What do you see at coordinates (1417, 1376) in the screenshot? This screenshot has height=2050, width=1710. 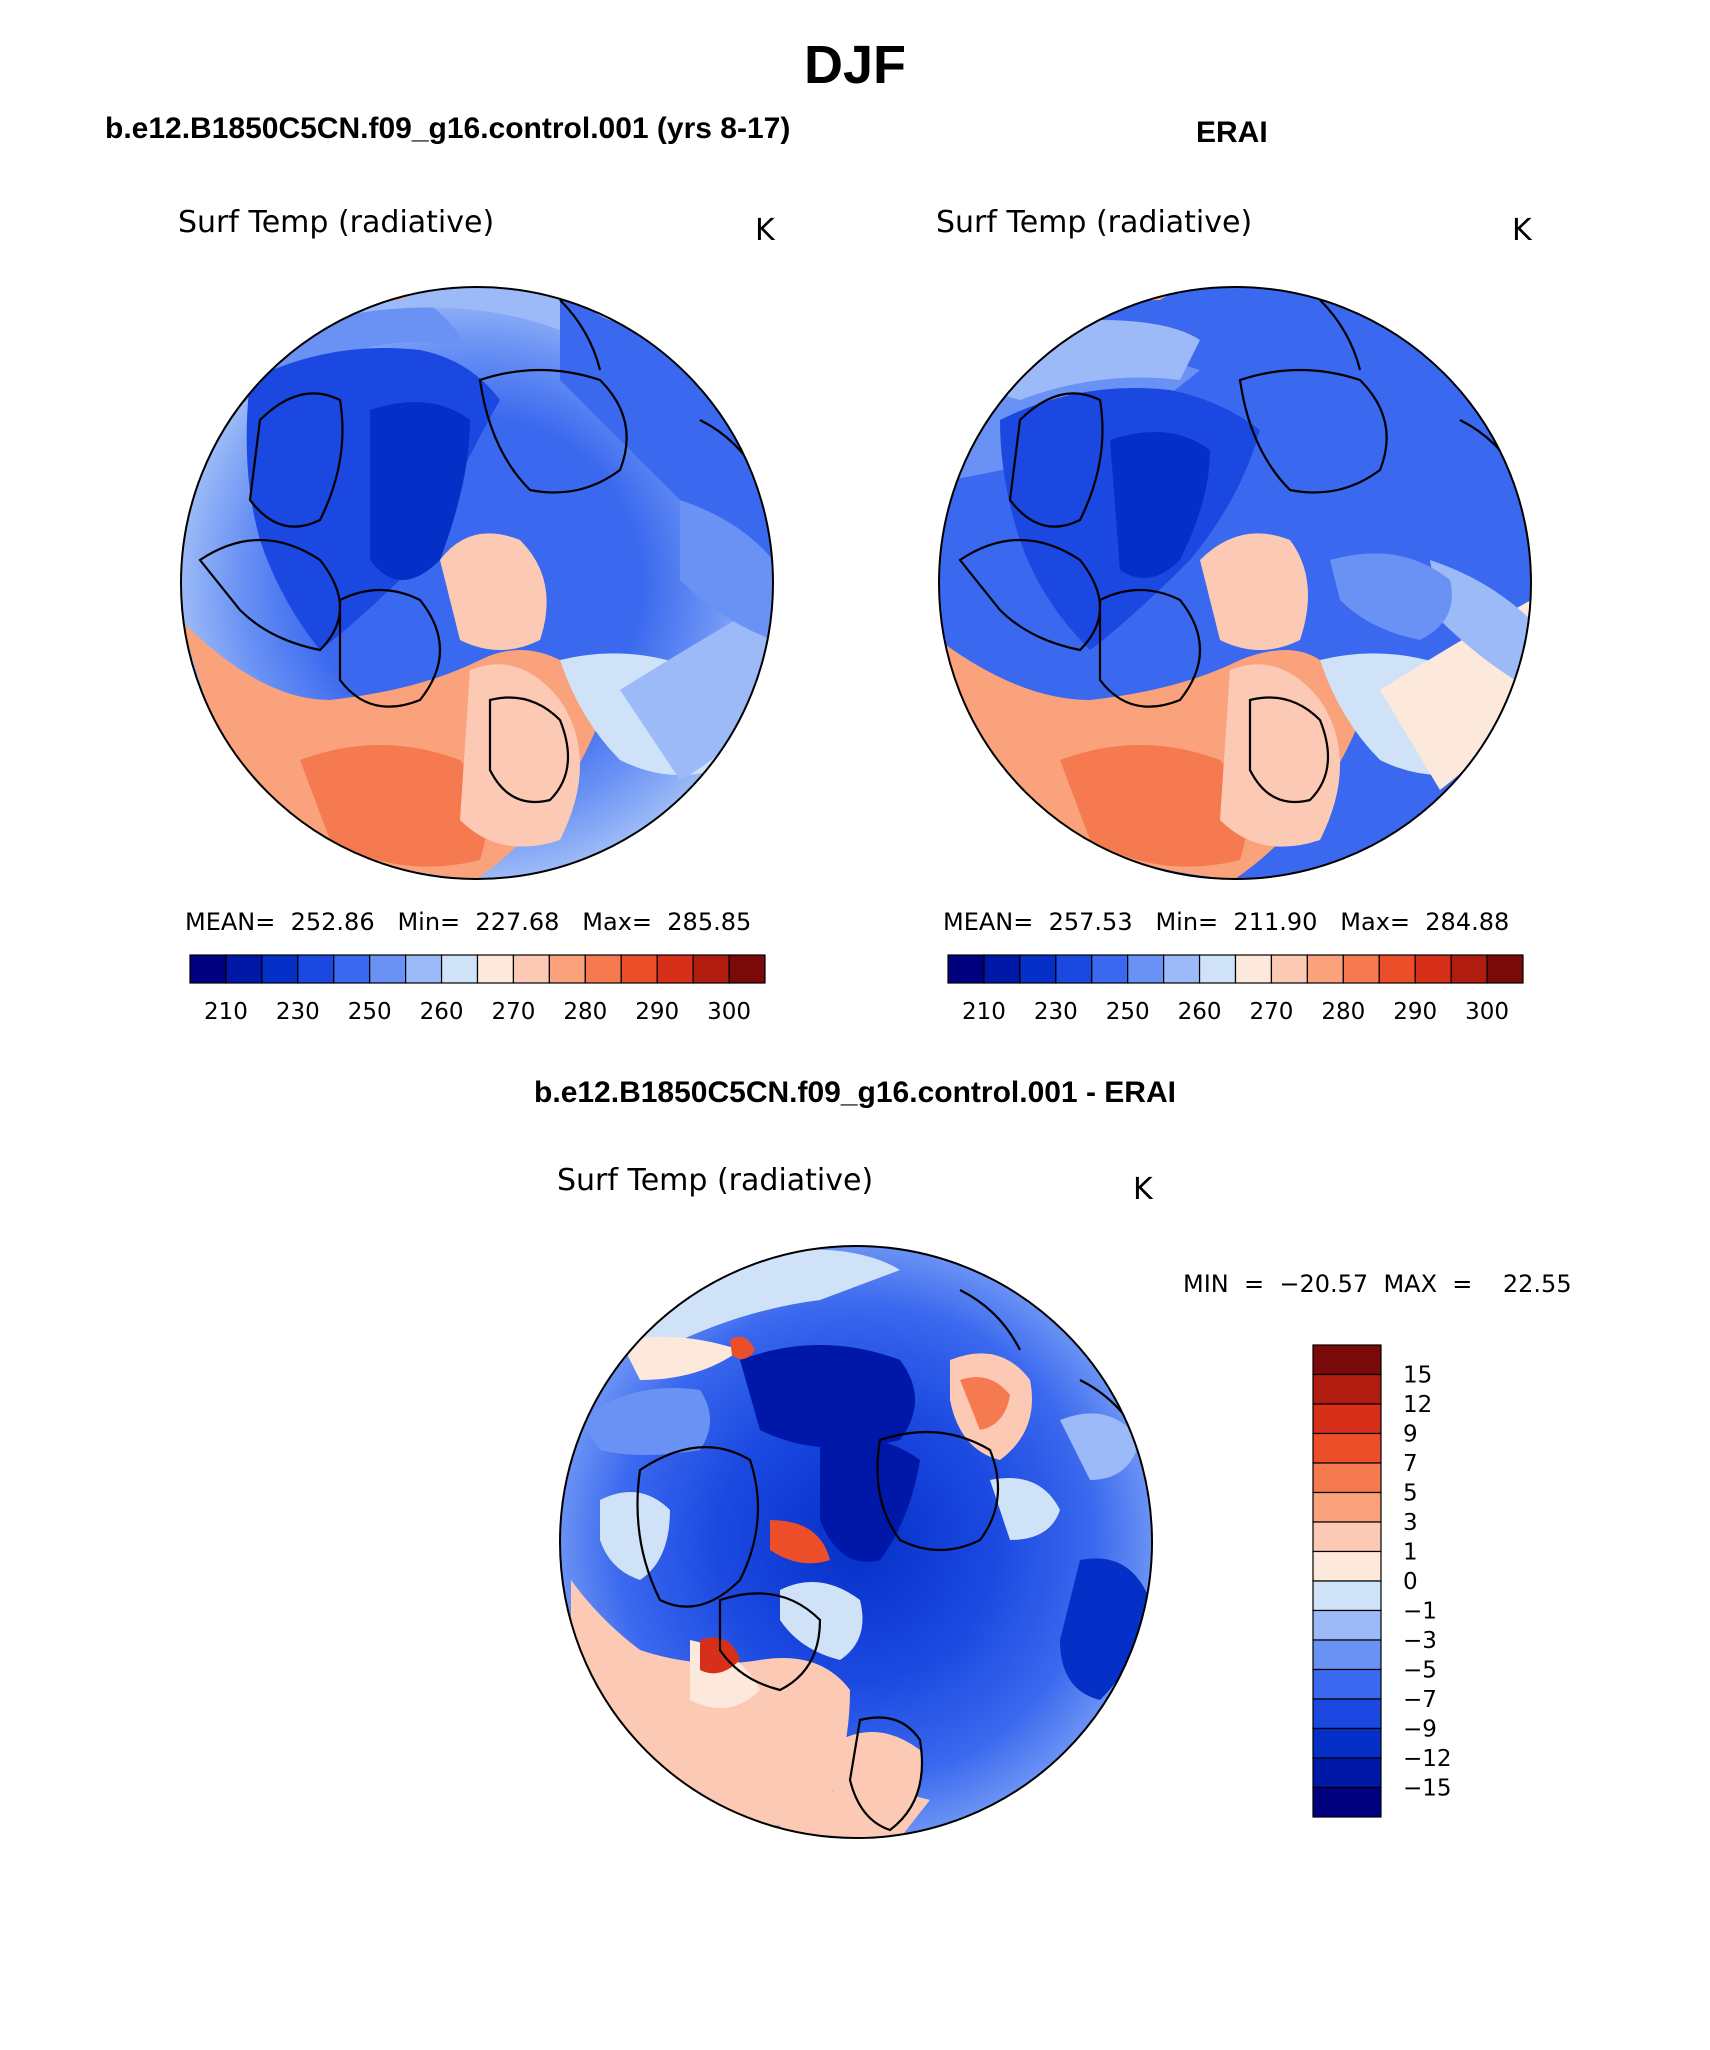 I see `colorbar-tick-label: 15` at bounding box center [1417, 1376].